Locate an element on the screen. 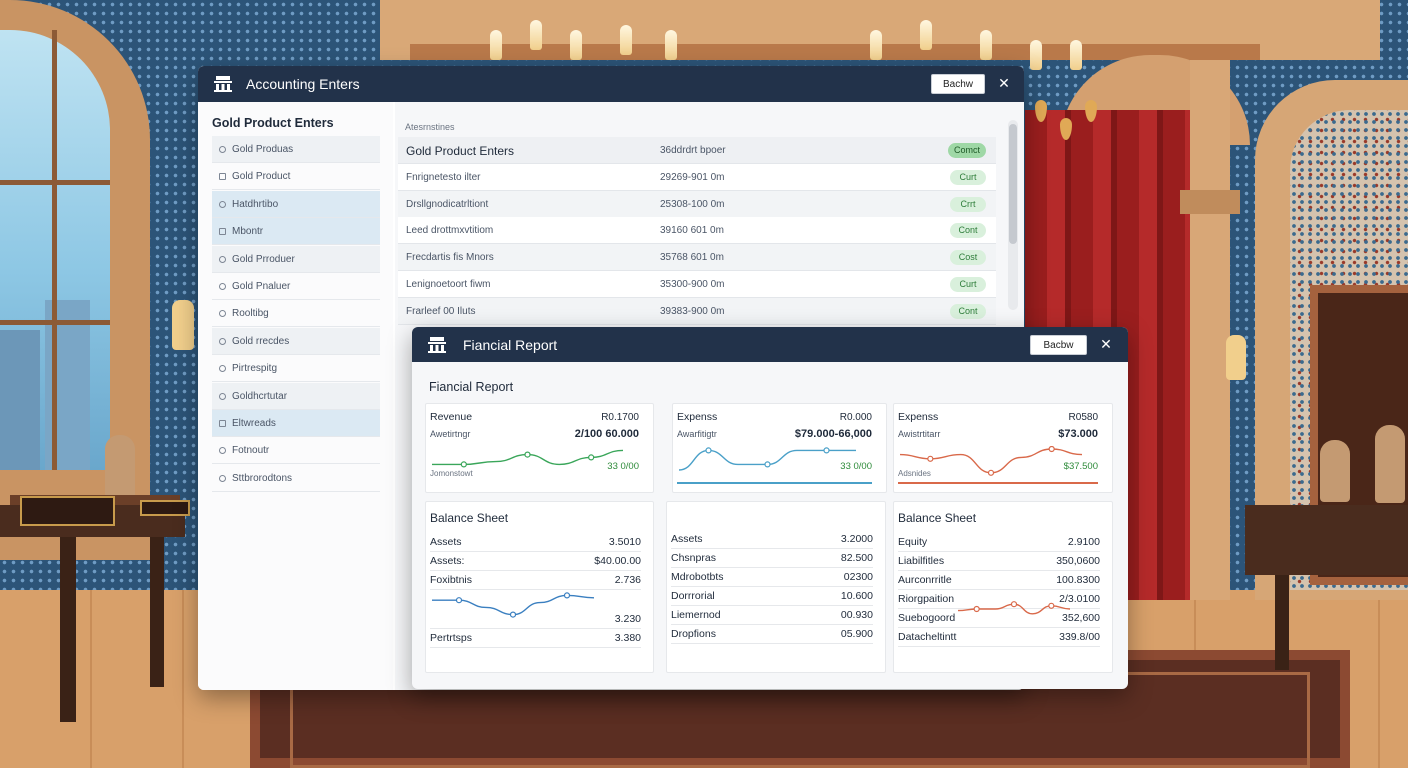 The image size is (1408, 768). back-button: Bachw is located at coordinates (958, 84).